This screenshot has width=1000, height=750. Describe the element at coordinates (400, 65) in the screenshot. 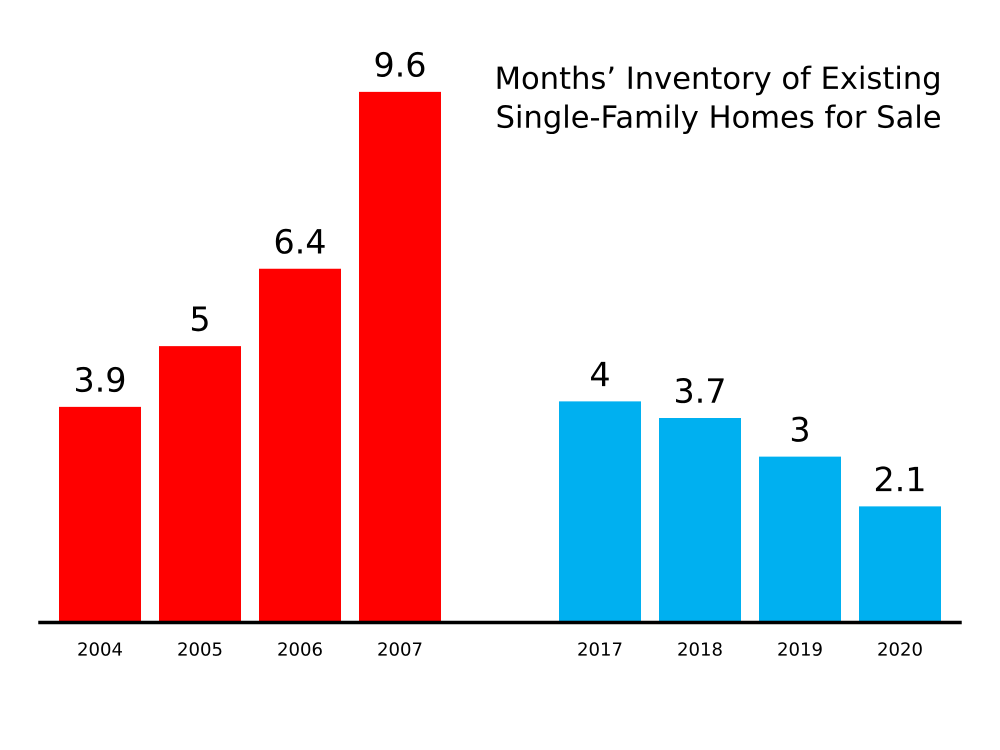

I see `data-label: 9.6` at that location.